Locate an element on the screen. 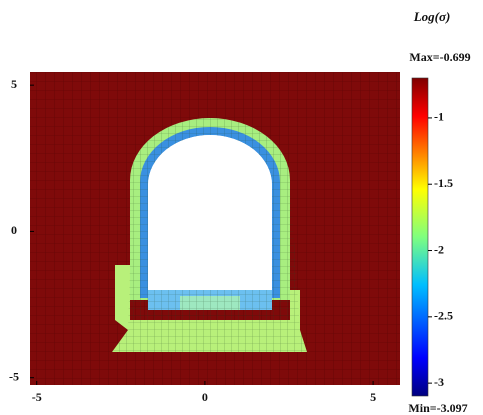 This screenshot has width=483, height=415. min-label: Min=-3.097 is located at coordinates (437, 408).